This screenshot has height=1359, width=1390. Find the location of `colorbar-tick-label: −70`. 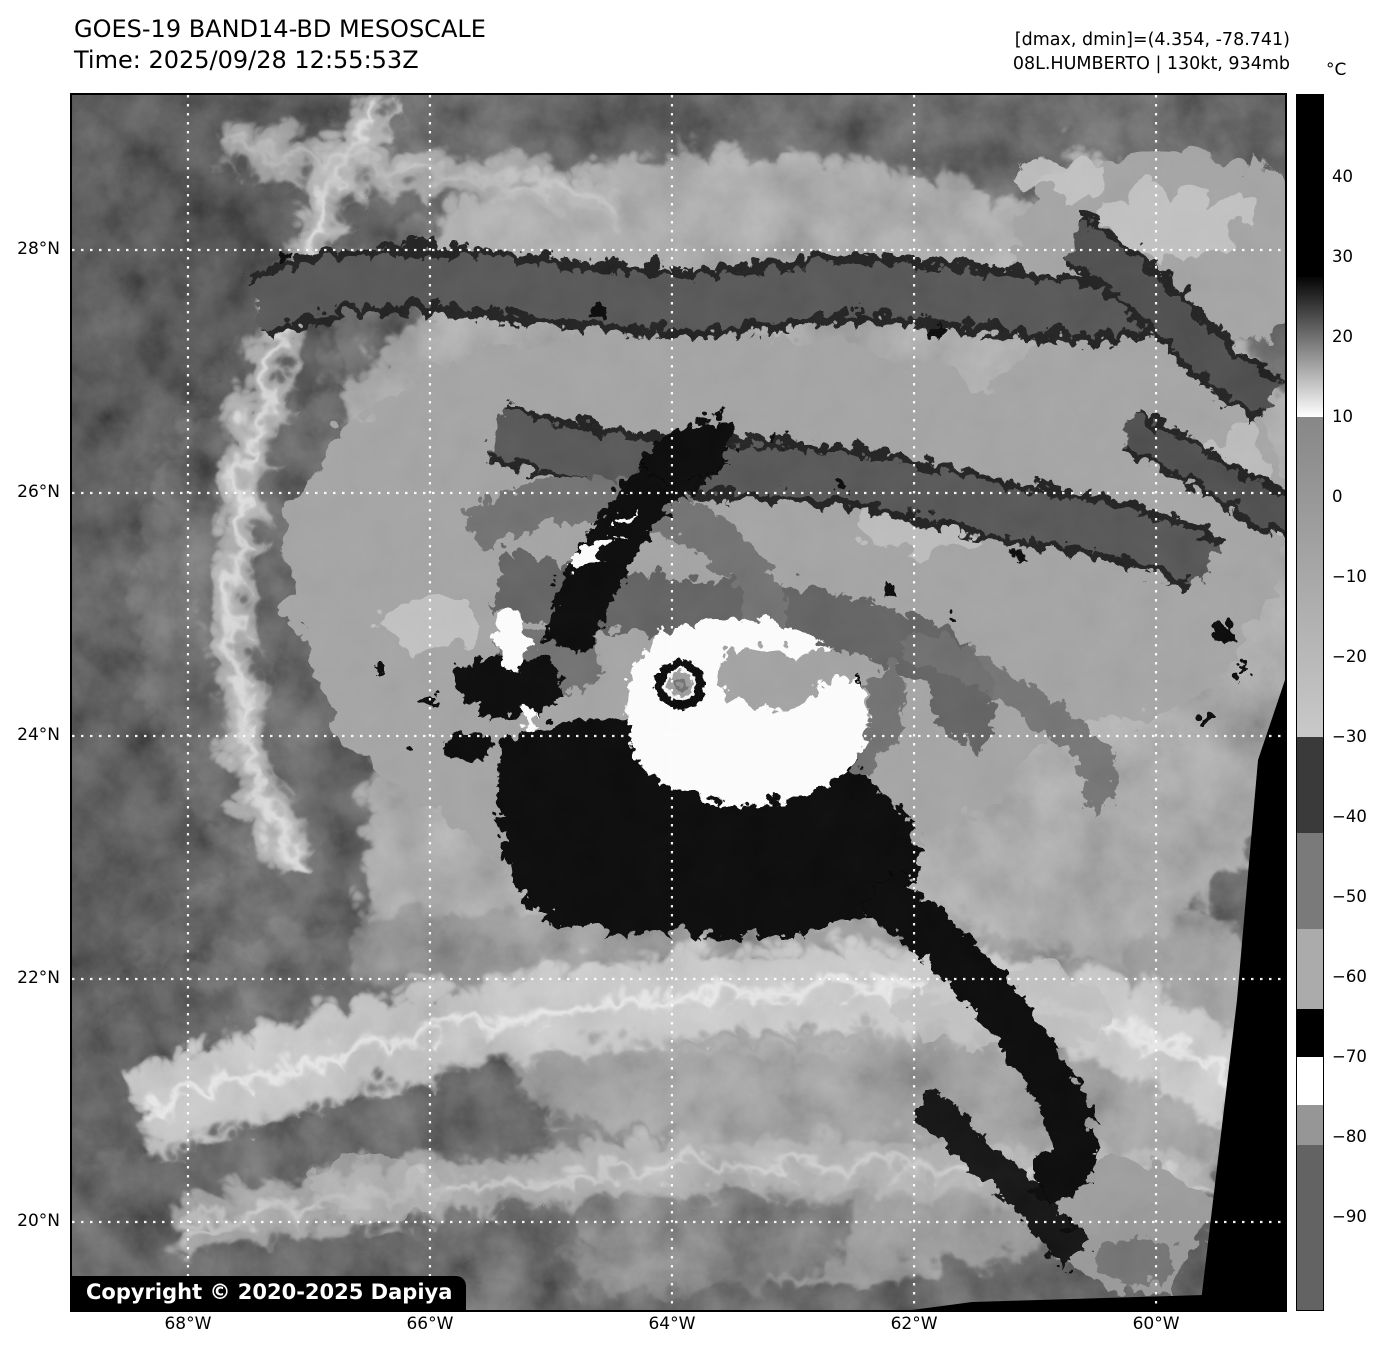

colorbar-tick-label: −70 is located at coordinates (1349, 1057).